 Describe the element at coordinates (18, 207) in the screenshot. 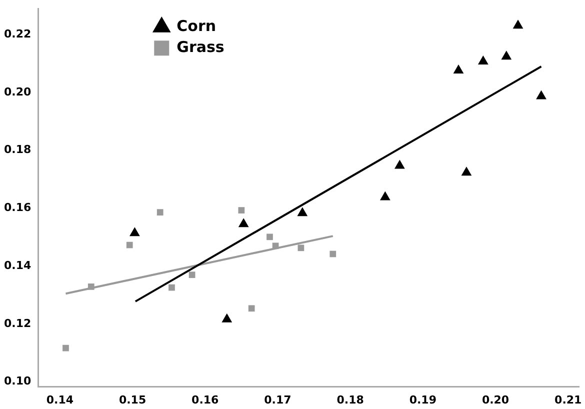

I see `y-tick-label: 0.16` at that location.